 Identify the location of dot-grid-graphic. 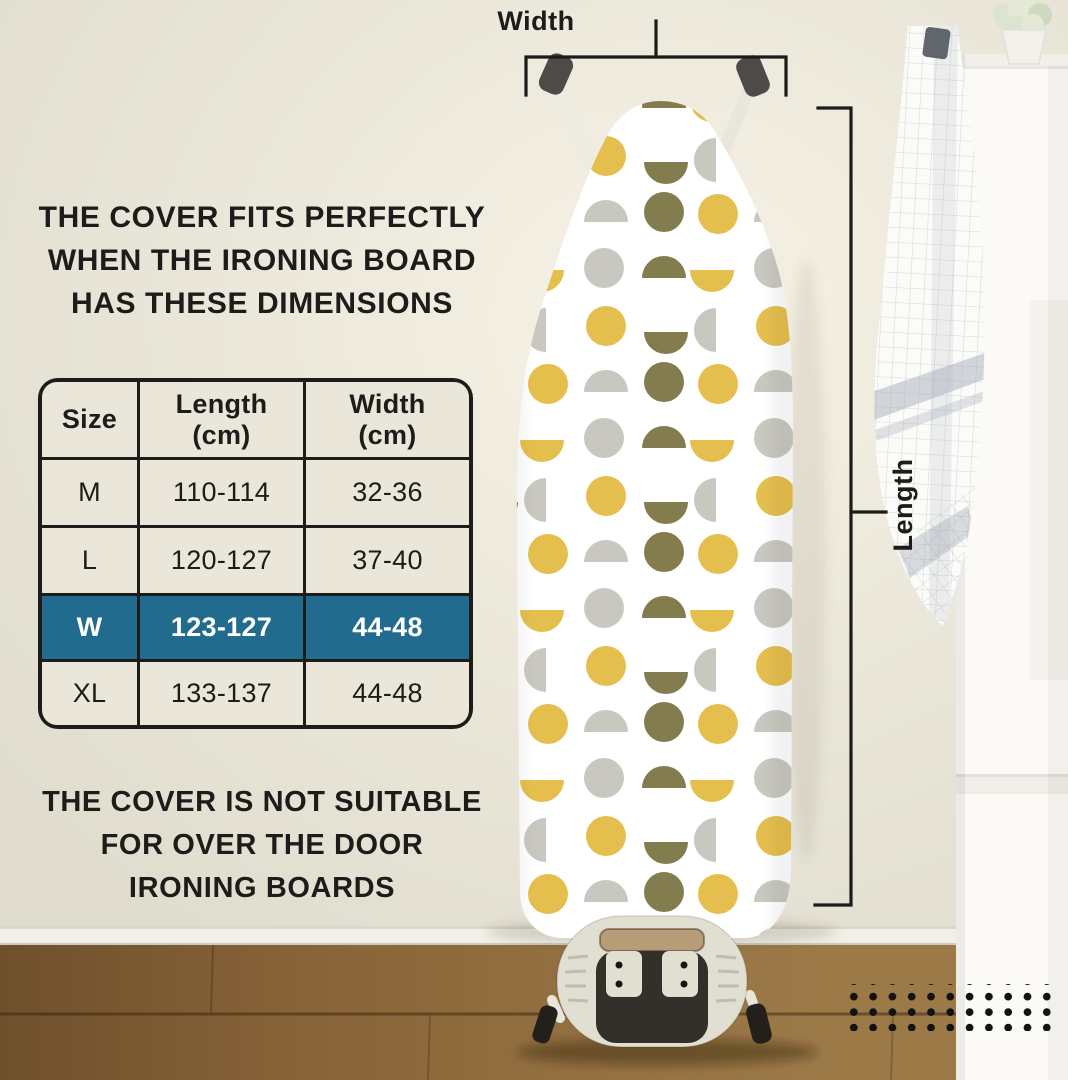
(944, 1007).